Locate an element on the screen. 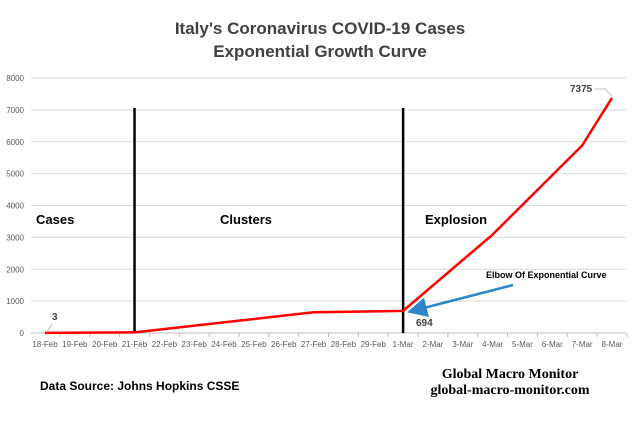 This screenshot has width=640, height=424. x-tick-label: 26-Feb is located at coordinates (284, 344).